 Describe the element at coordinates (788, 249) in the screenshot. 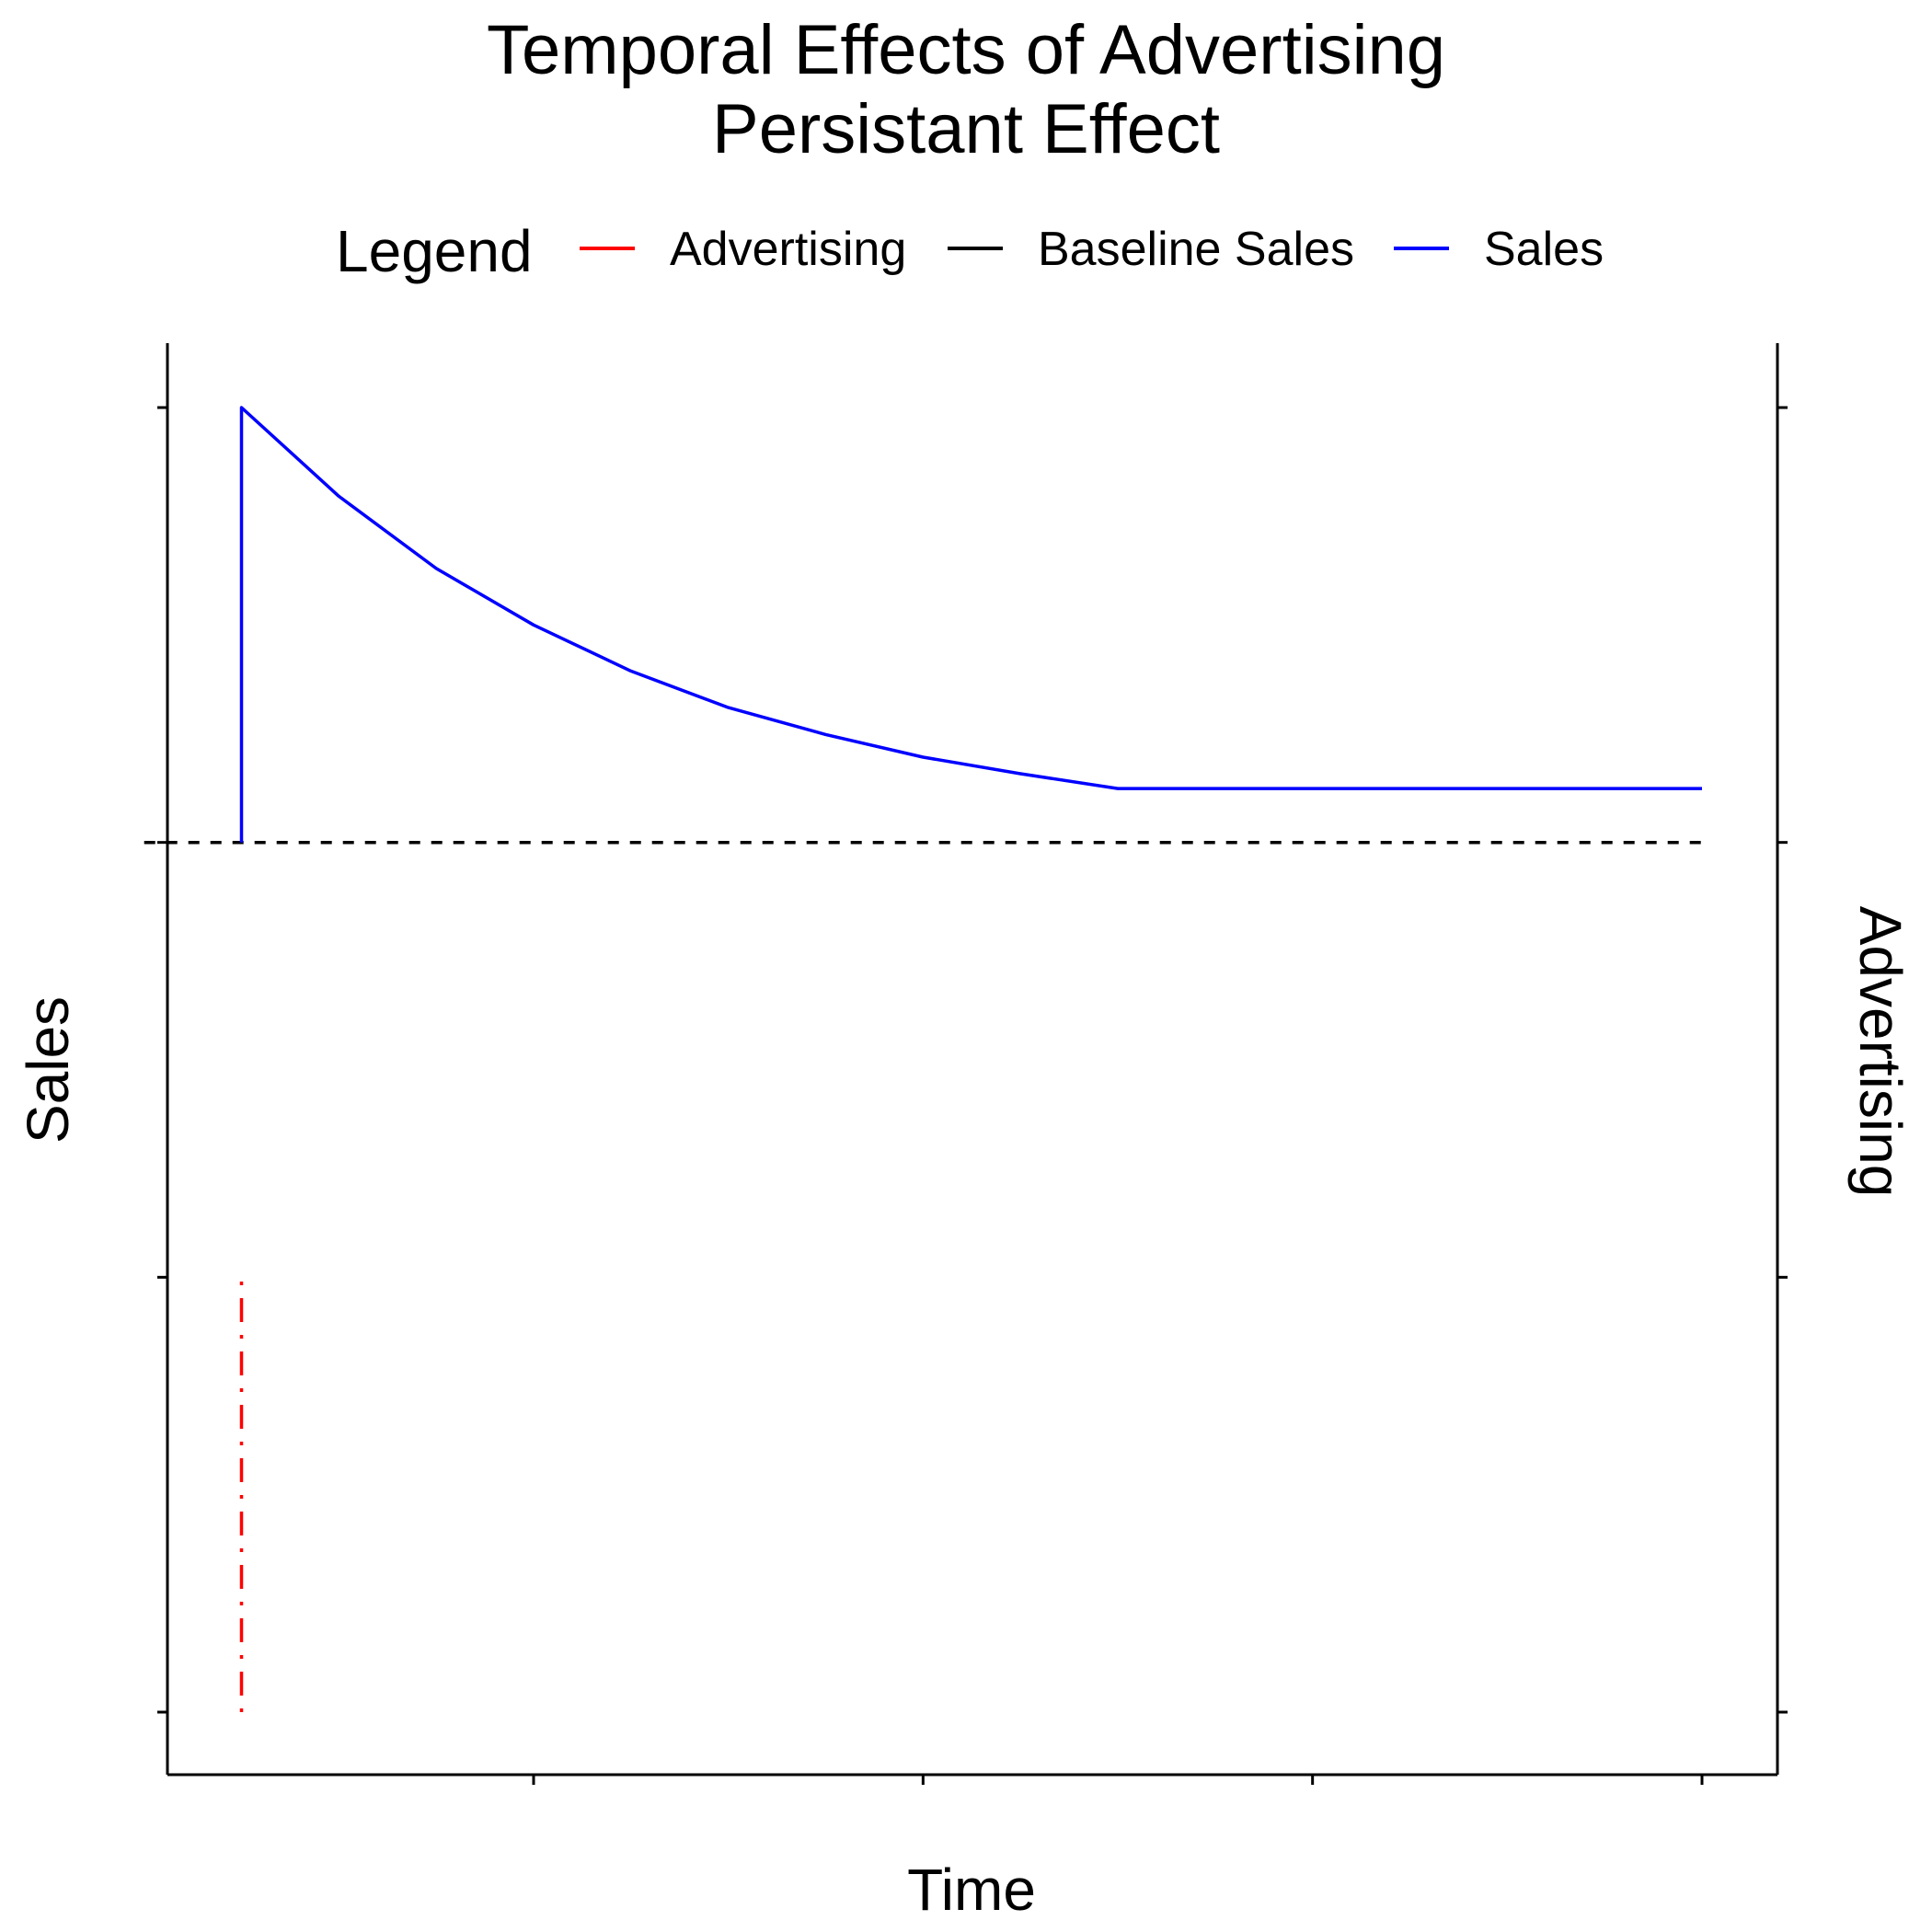

I see `legend-label-advertising: Advertising` at that location.